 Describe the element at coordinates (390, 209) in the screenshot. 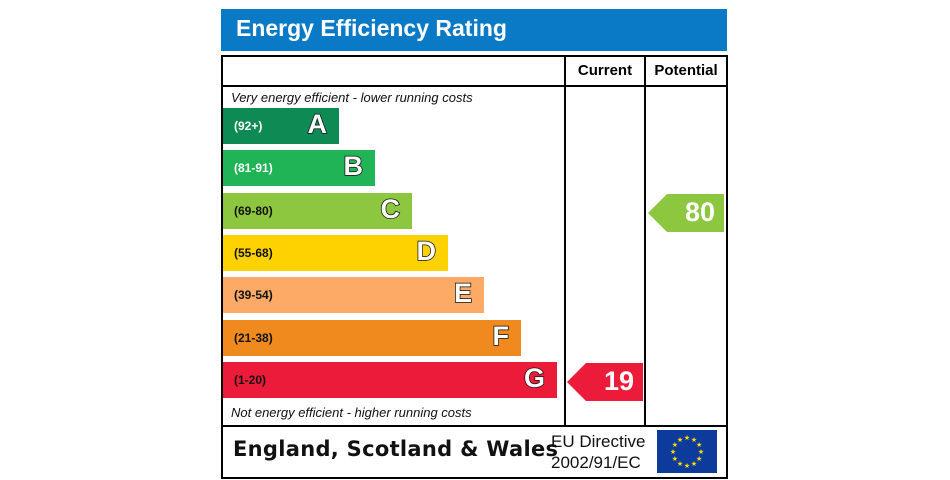

I see `band-letter-label: C` at that location.